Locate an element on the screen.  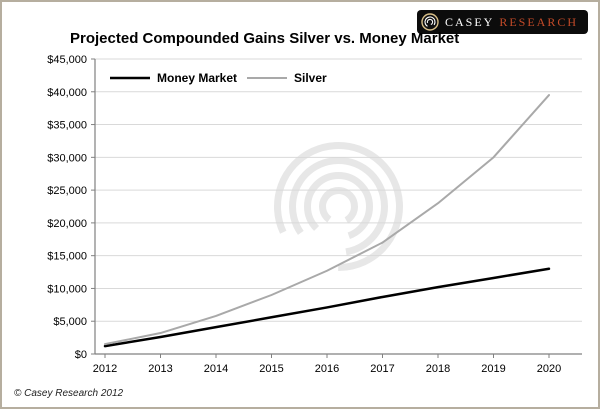
legend-label: Silver is located at coordinates (310, 78).